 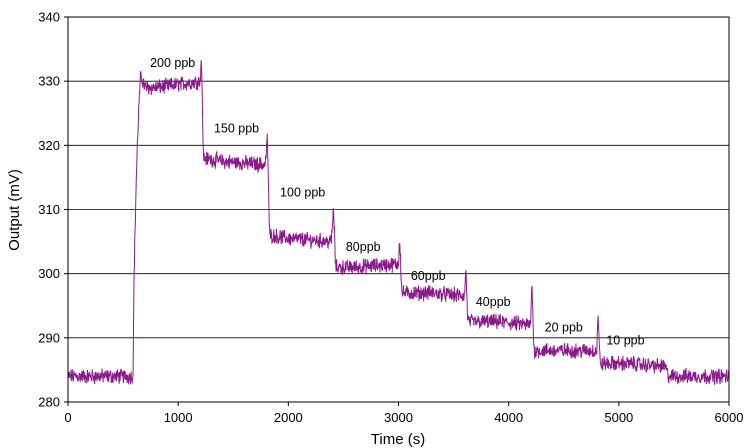 I want to click on x-tick-label-5000: 5000, so click(x=618, y=417).